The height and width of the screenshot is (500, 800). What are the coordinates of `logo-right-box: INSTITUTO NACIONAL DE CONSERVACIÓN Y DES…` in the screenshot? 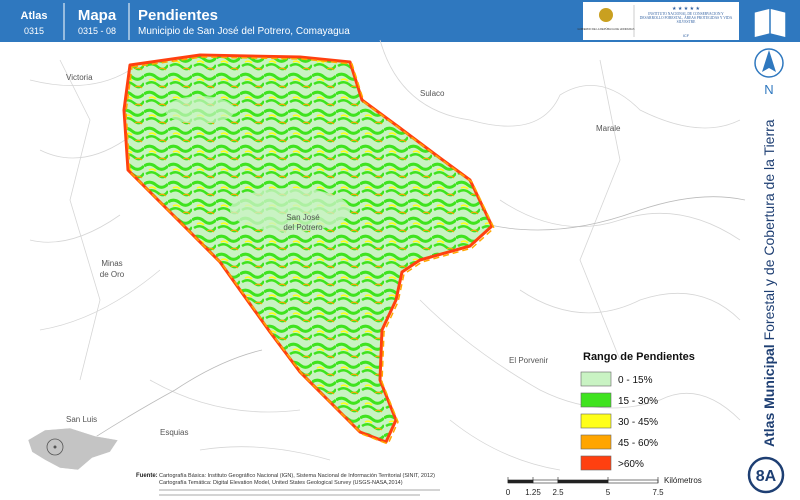 It's located at (686, 18).